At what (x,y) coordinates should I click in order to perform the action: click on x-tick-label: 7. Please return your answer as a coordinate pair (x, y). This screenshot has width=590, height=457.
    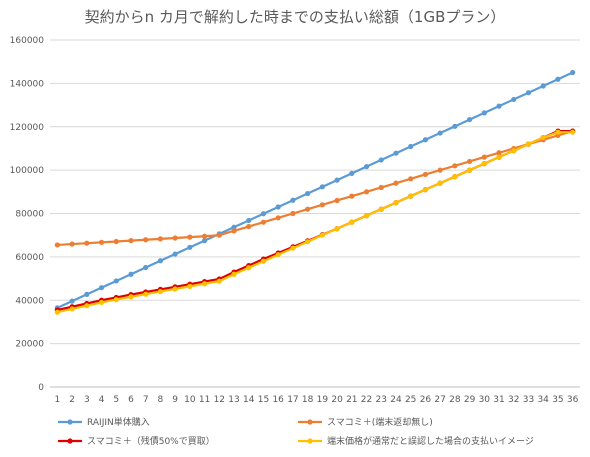
    Looking at the image, I should click on (146, 400).